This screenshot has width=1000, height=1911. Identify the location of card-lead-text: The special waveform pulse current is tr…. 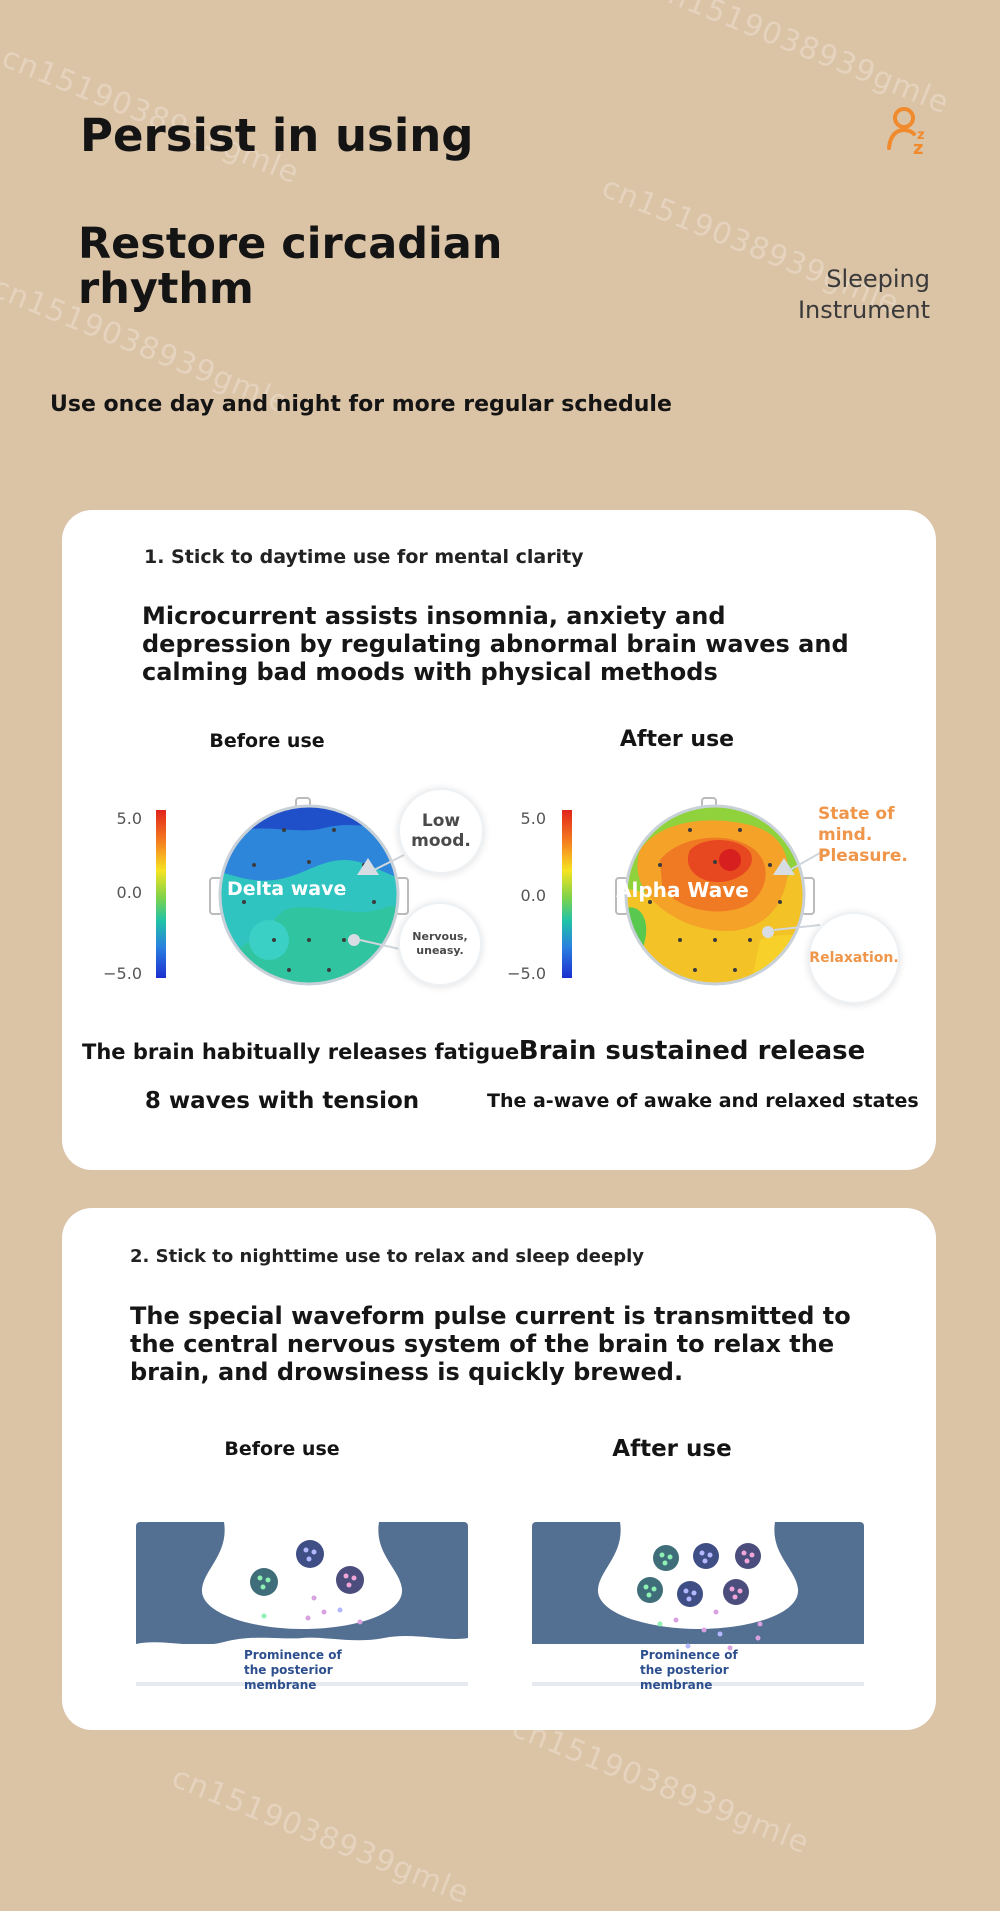
(490, 1344).